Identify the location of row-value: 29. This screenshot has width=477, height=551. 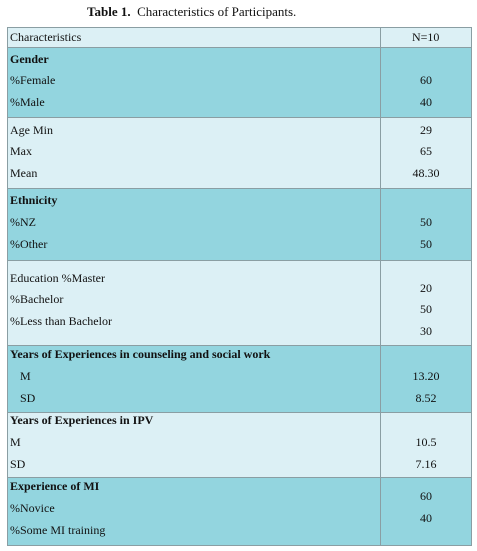
(426, 130).